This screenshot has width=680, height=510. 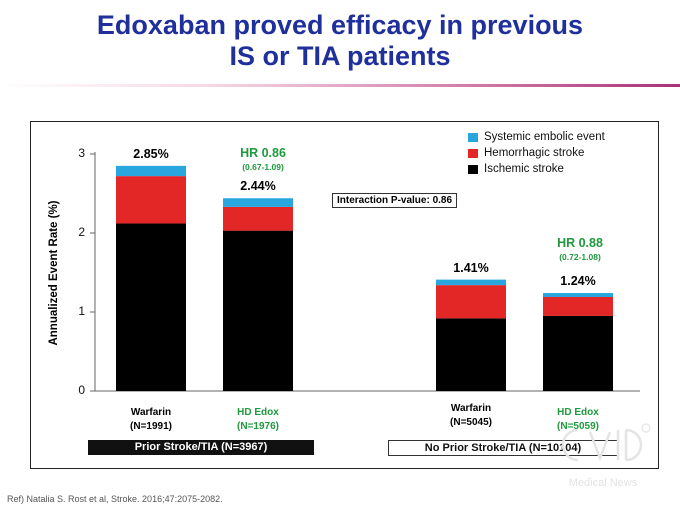 I want to click on title-line-1: Edoxaban proved efficacy in previous, so click(x=340, y=25).